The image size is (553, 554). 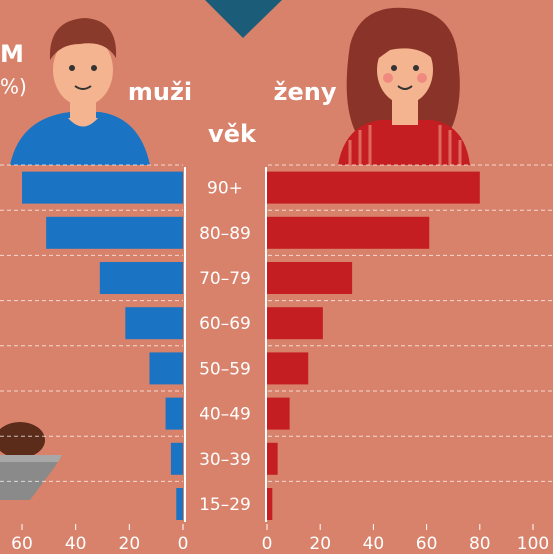 What do you see at coordinates (232, 134) in the screenshot?
I see `center-label: věk` at bounding box center [232, 134].